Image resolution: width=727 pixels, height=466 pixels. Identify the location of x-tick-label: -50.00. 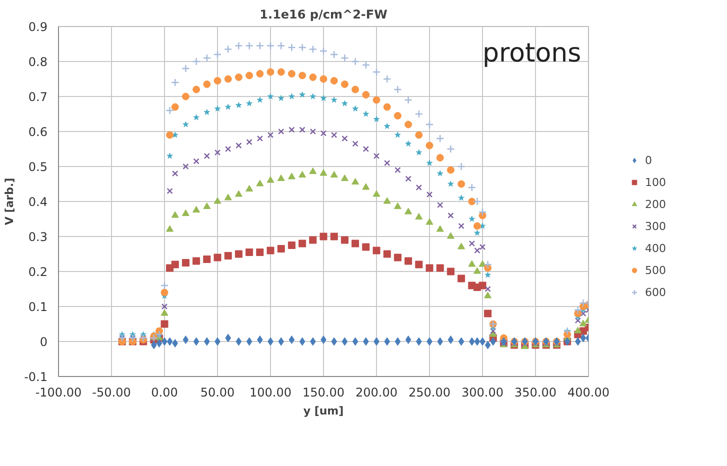
(111, 393).